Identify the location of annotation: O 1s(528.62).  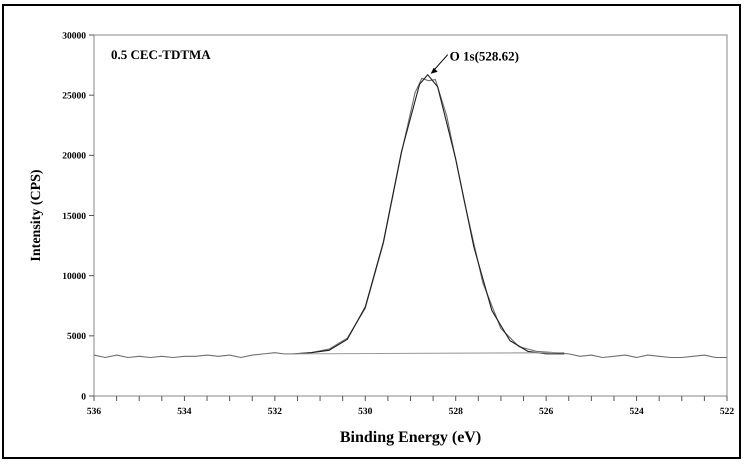
(485, 56).